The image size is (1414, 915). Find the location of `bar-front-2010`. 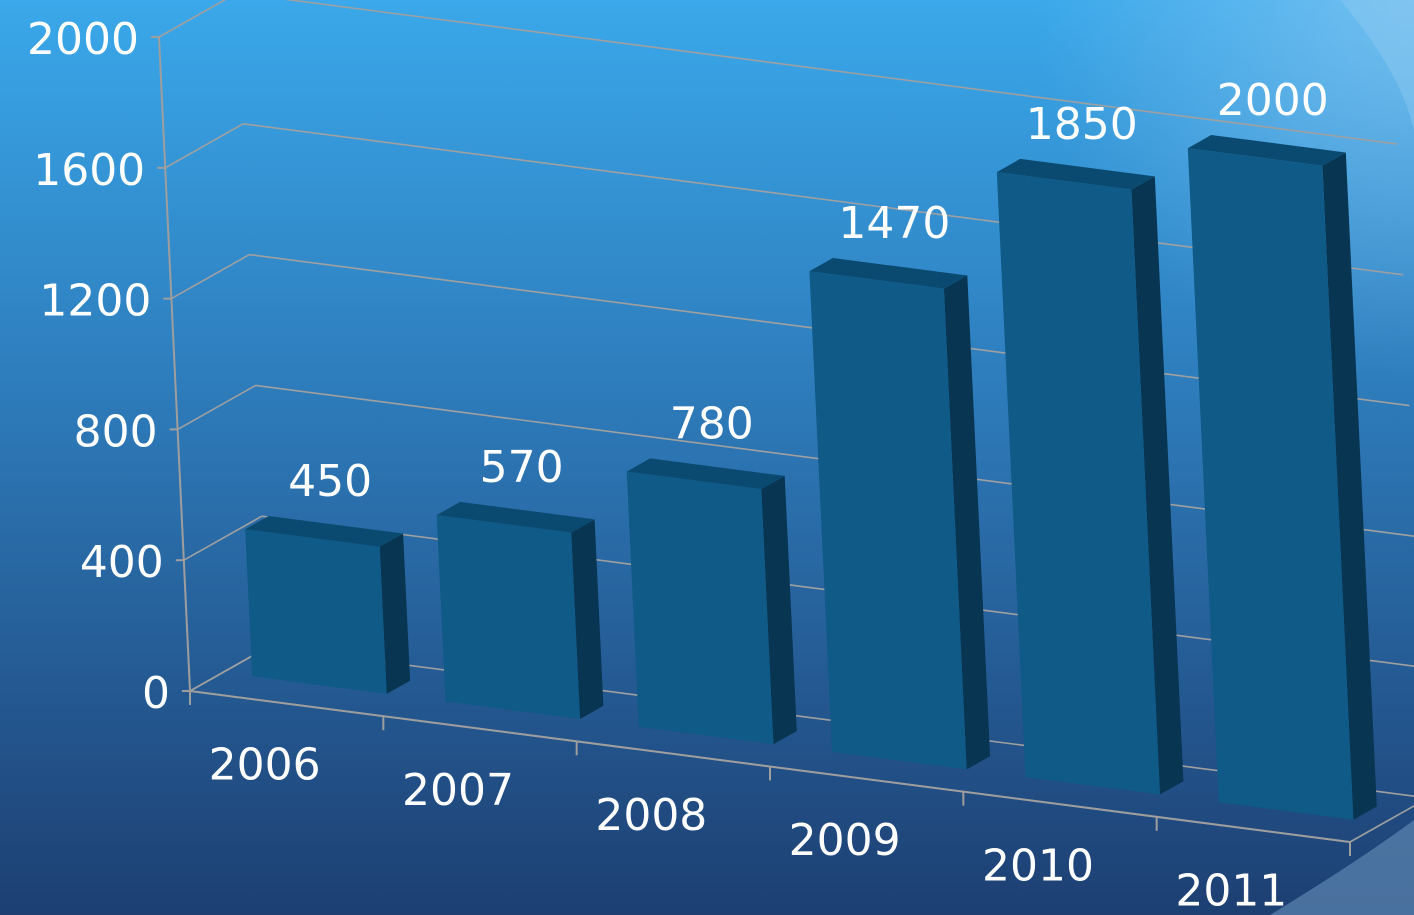

bar-front-2010 is located at coordinates (1078, 483).